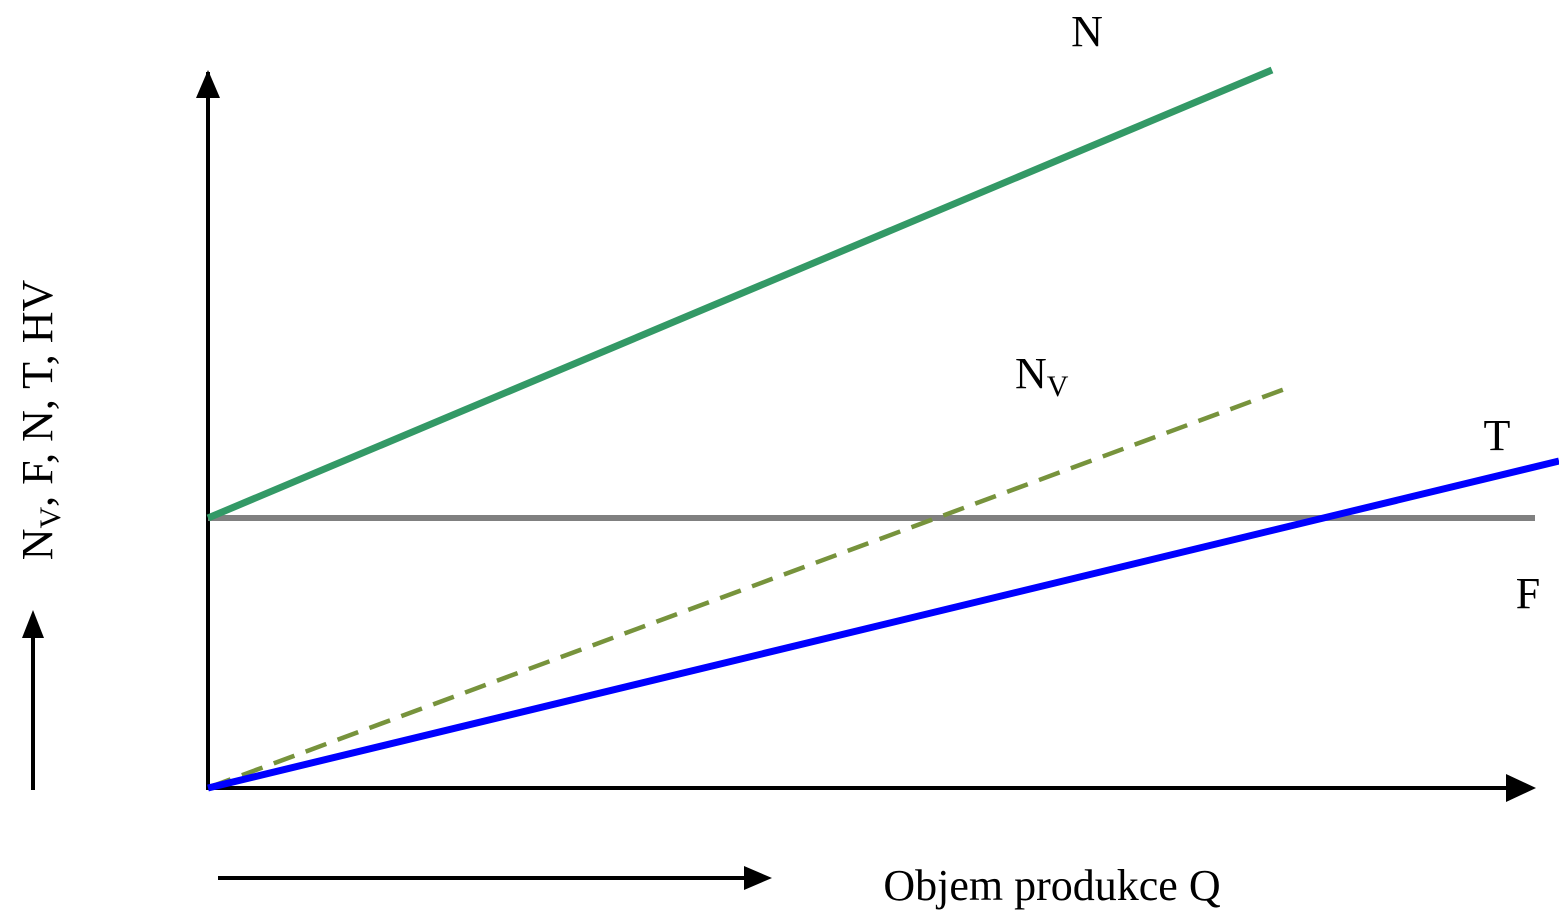 This screenshot has height=913, width=1559. I want to click on x-label-arrow-head, so click(758, 878).